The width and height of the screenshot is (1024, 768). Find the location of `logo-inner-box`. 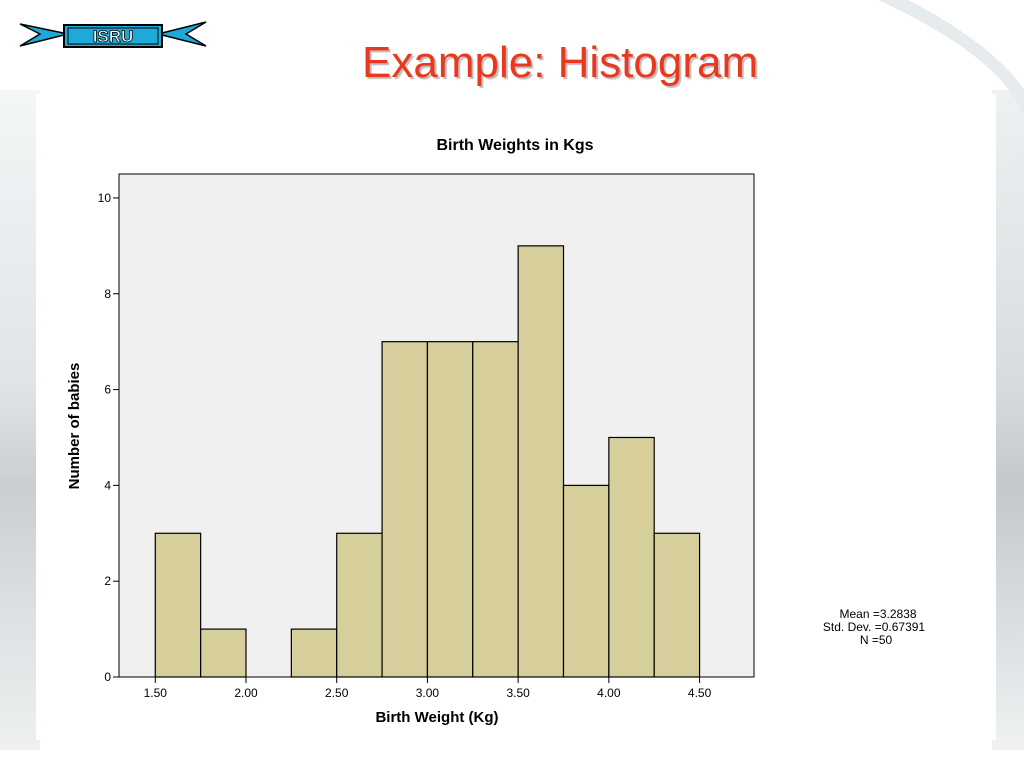

logo-inner-box is located at coordinates (113, 36).